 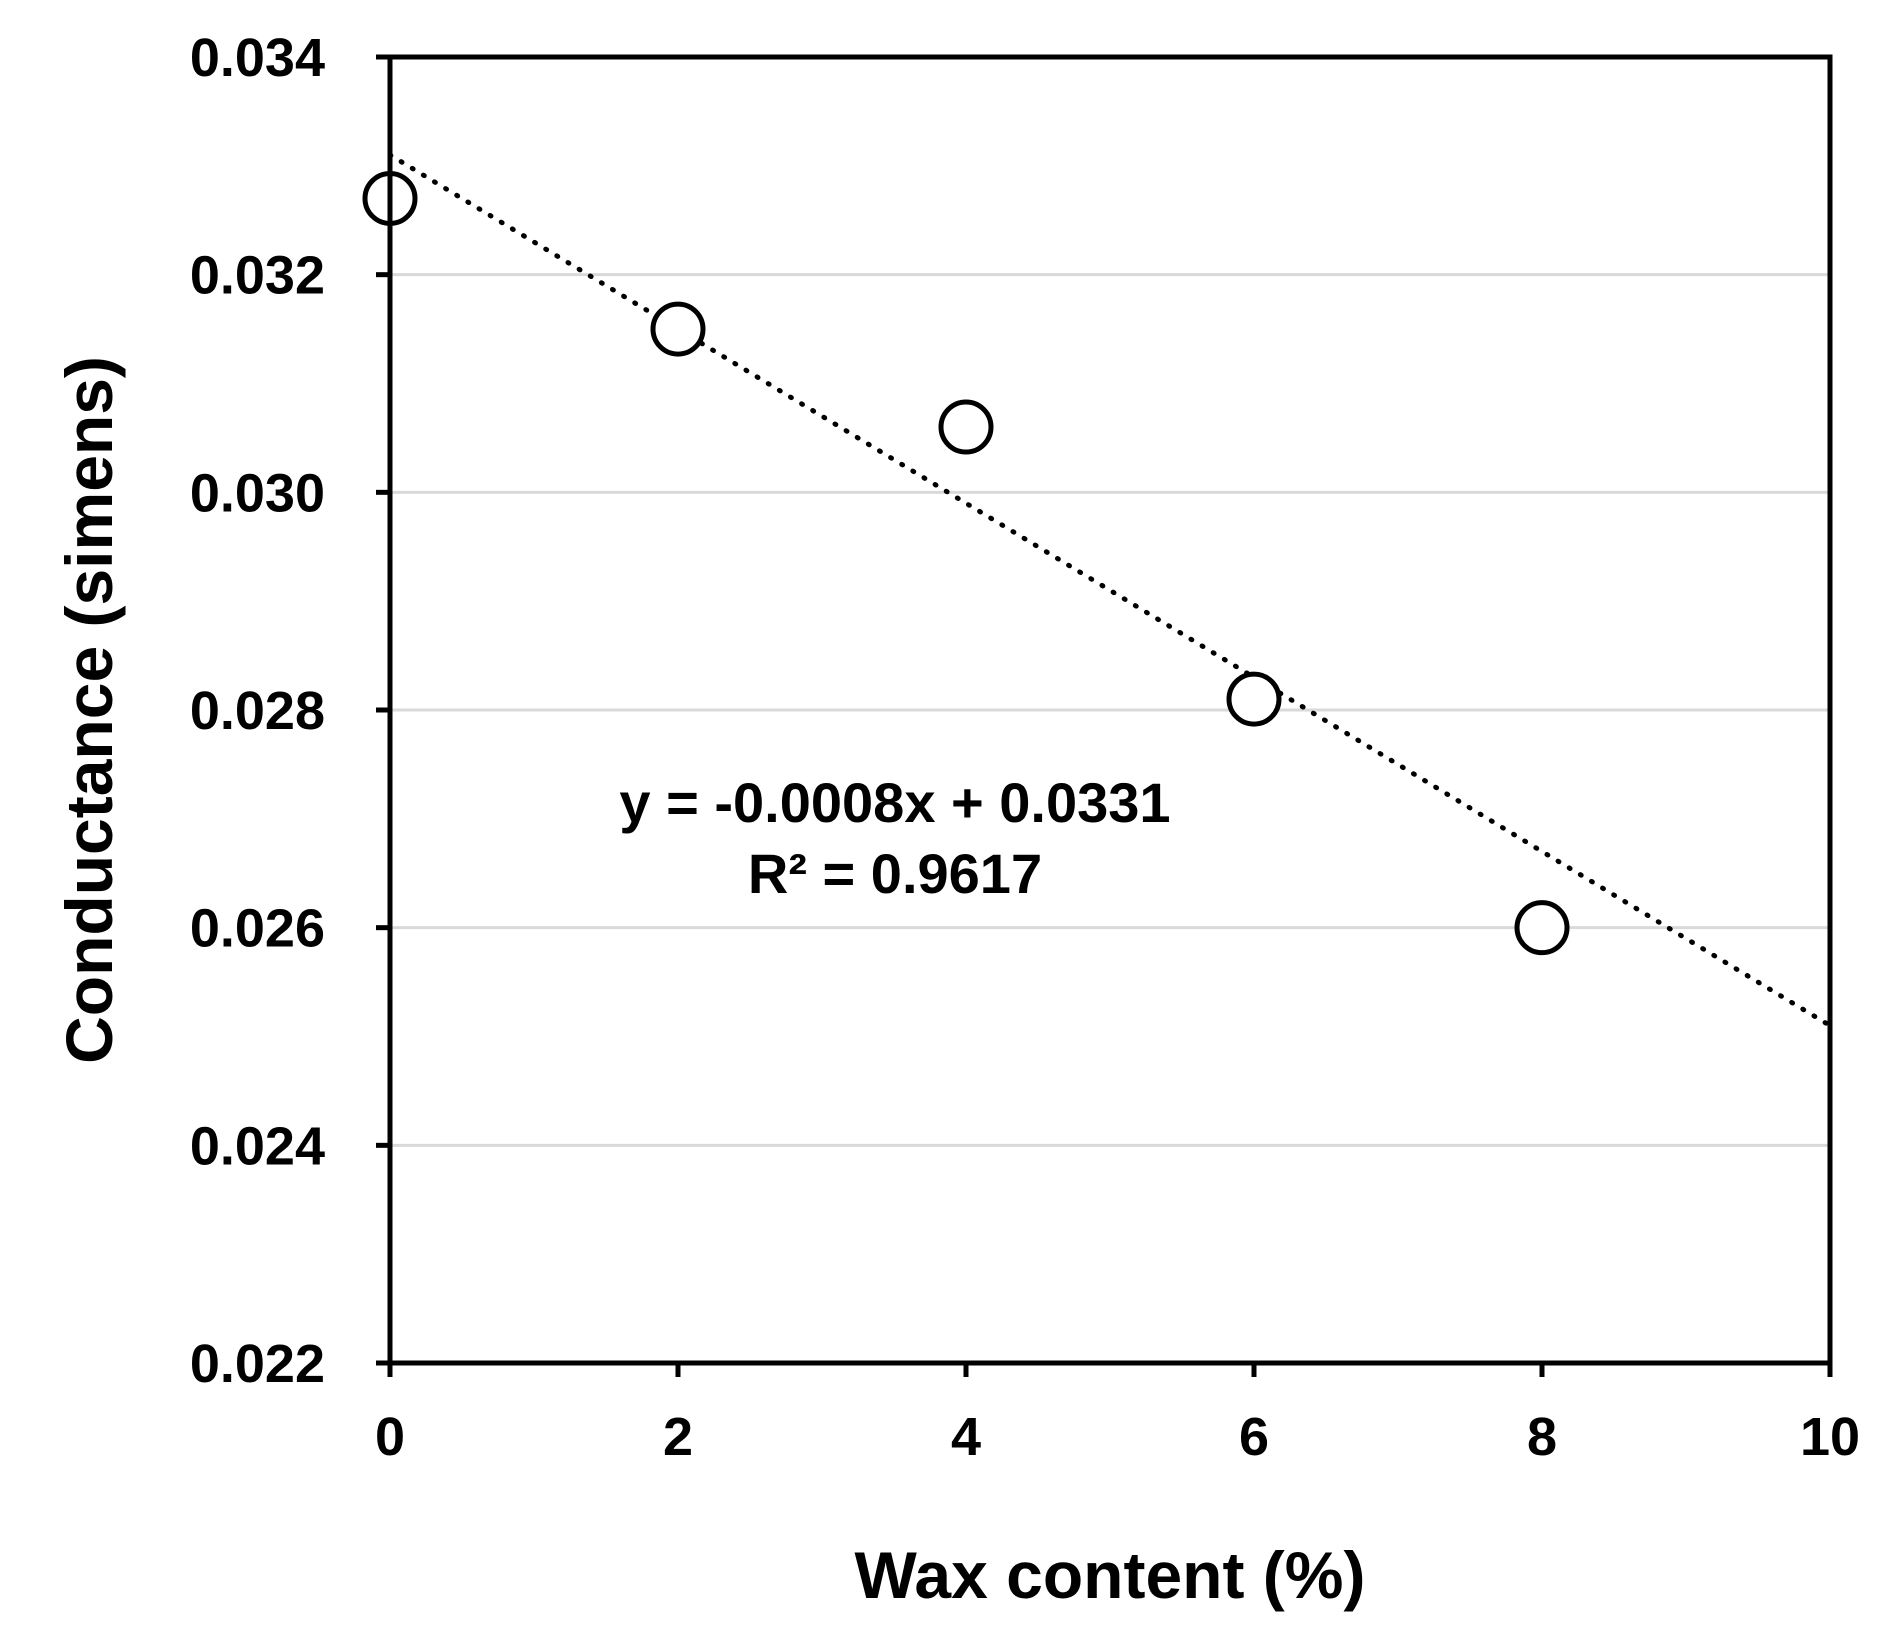 What do you see at coordinates (257, 1364) in the screenshot?
I see `y-tick-label-0: 0.022` at bounding box center [257, 1364].